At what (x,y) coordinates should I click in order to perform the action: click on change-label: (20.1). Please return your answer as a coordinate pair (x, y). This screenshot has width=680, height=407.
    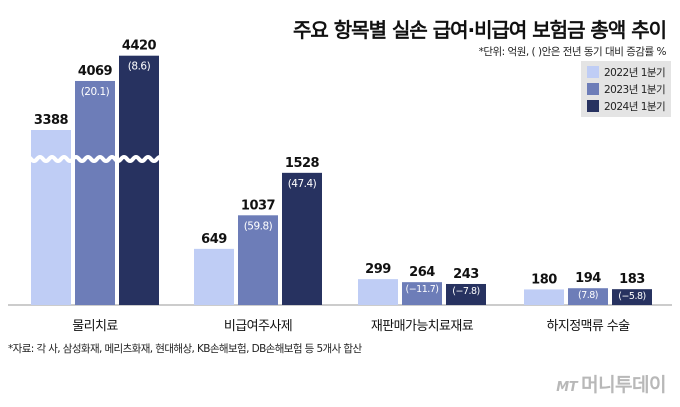
    Looking at the image, I should click on (95, 92).